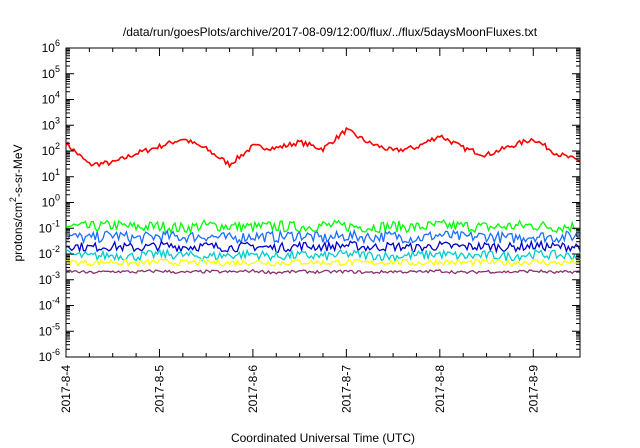 The image size is (640, 448). What do you see at coordinates (51, 123) in the screenshot?
I see `y-tick-label: 10³` at bounding box center [51, 123].